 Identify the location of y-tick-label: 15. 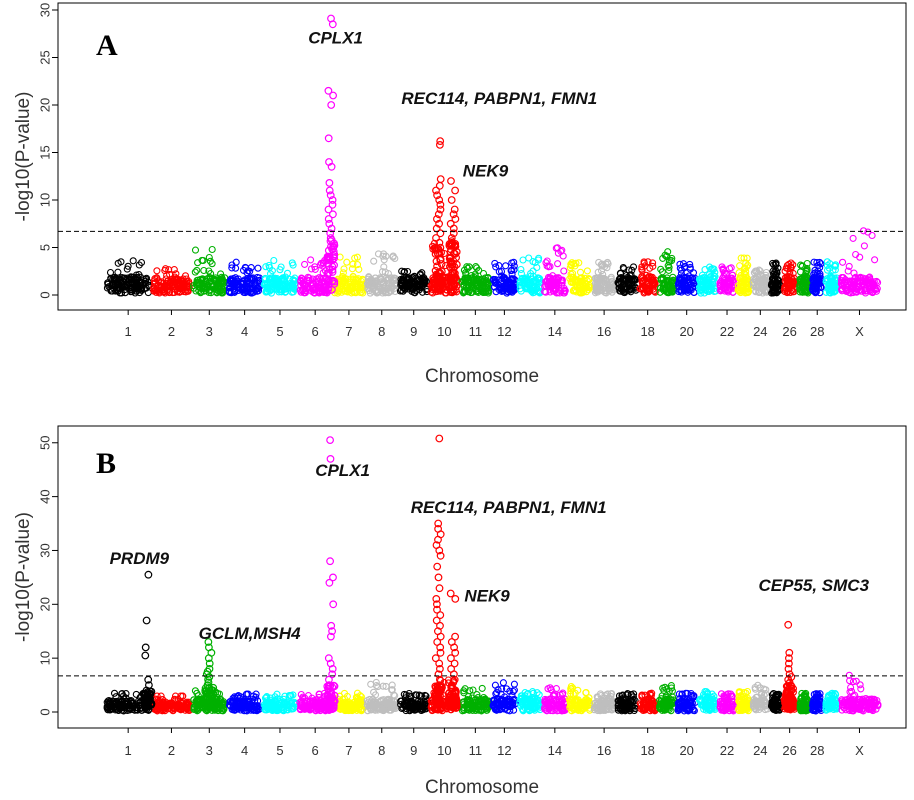
(44, 152).